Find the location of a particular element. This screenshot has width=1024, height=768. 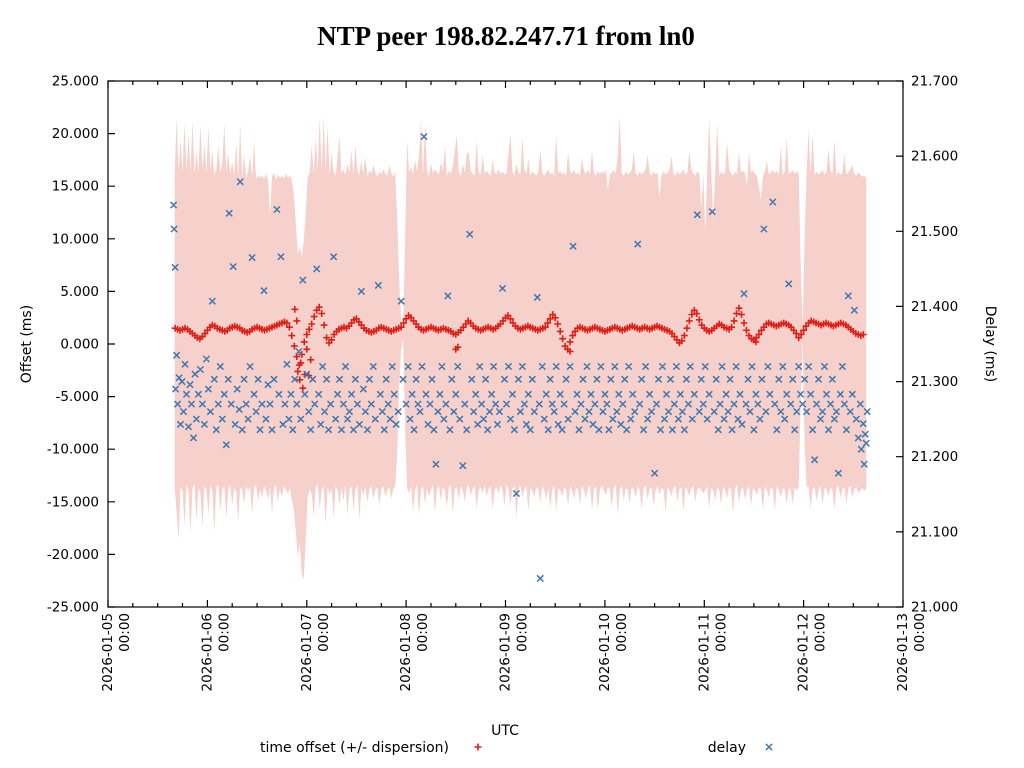

y-left-tick-label: -15.000 is located at coordinates (73, 502).